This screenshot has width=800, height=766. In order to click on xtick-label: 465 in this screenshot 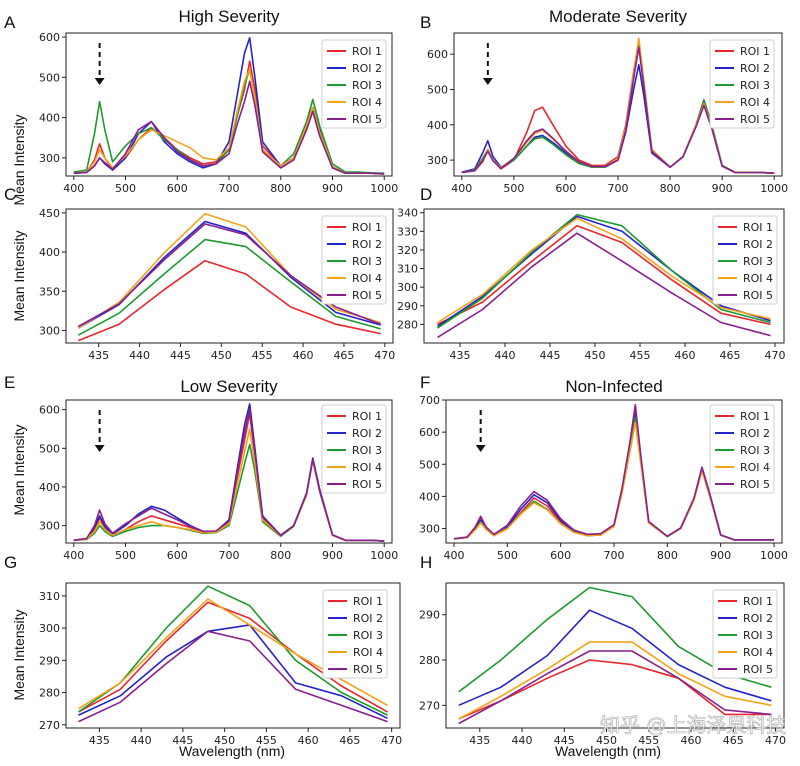, I will do `click(733, 740)`.